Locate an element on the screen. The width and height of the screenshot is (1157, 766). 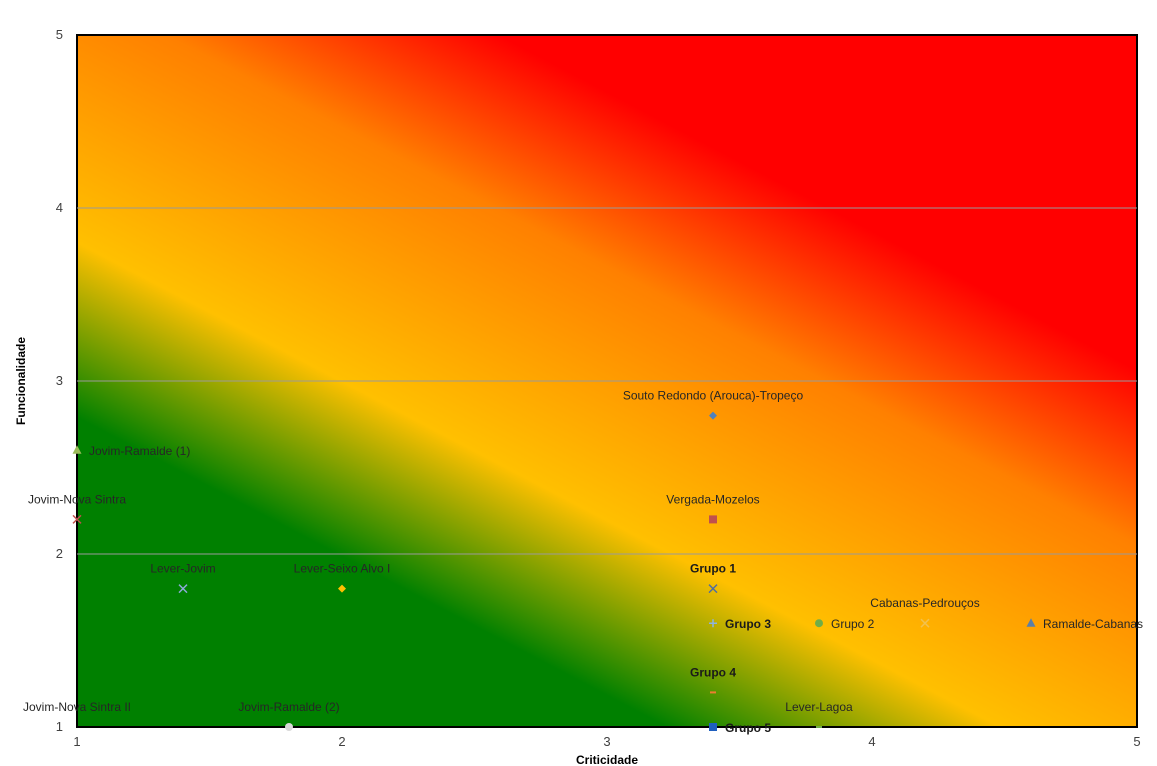
data-point: Ramalde-Cabanas is located at coordinates (1084, 624).